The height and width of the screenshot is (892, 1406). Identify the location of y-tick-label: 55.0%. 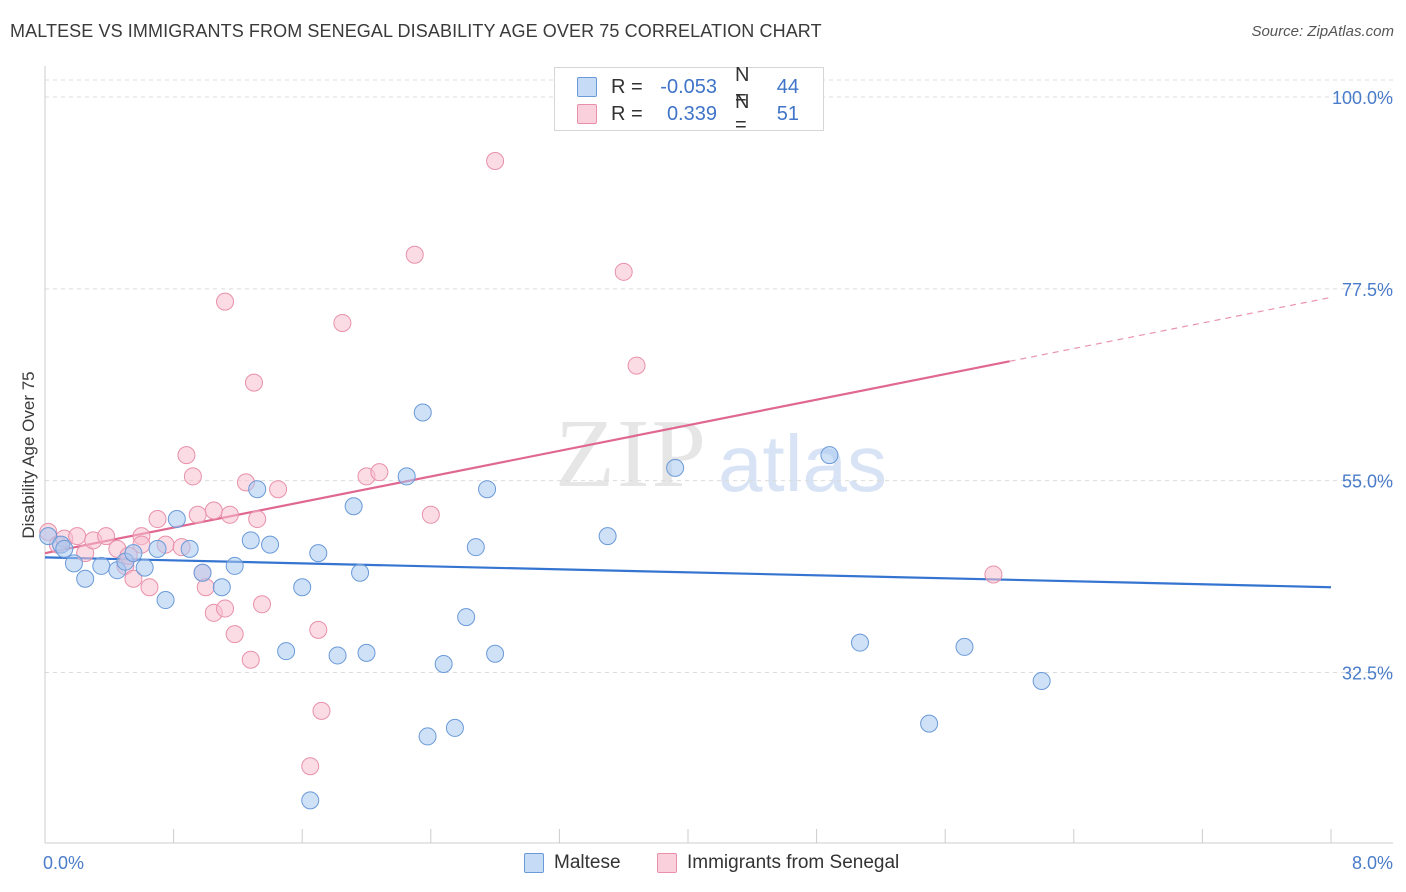
(1367, 482).